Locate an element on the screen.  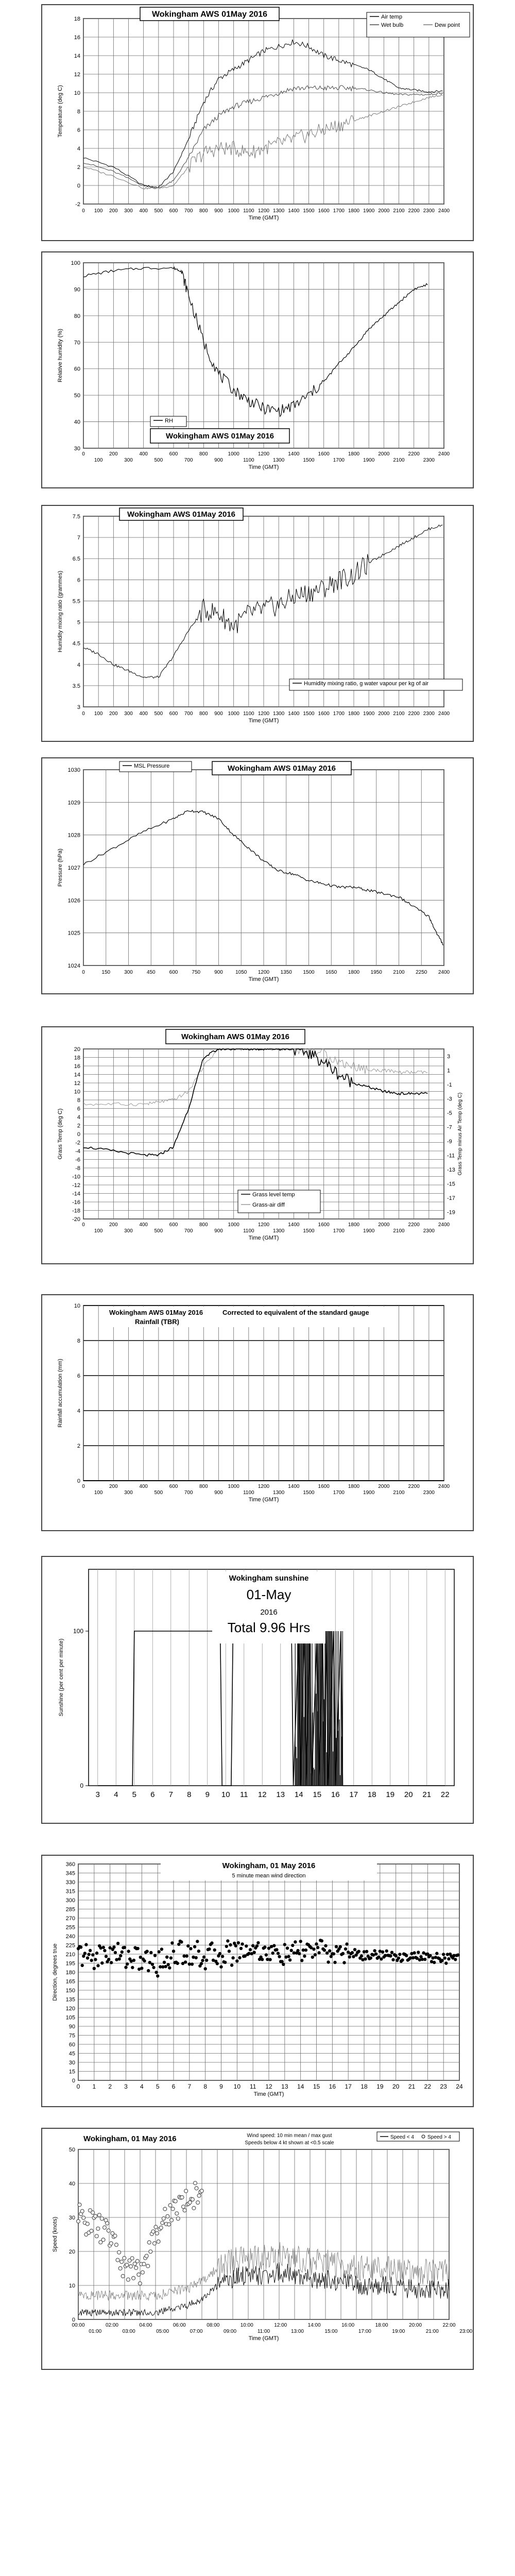
y-tick-label: 7.5 is located at coordinates (76, 517).